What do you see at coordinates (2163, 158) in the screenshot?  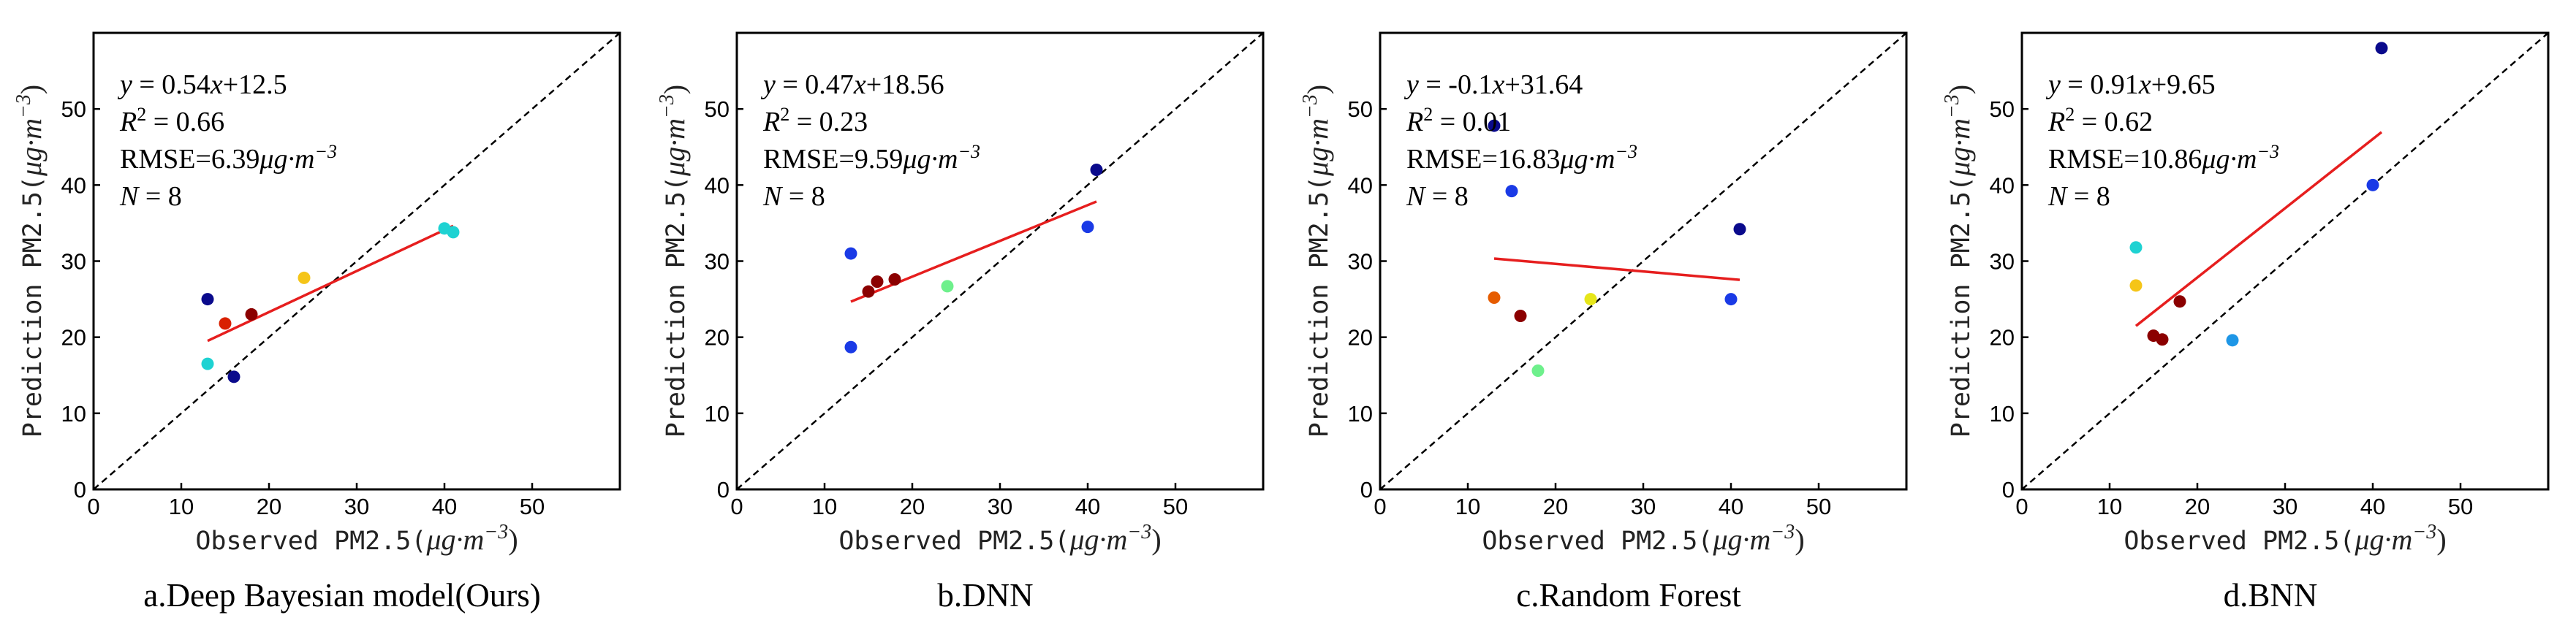 I see `rmse-annotation: RMSE=10.86μg·m−3` at bounding box center [2163, 158].